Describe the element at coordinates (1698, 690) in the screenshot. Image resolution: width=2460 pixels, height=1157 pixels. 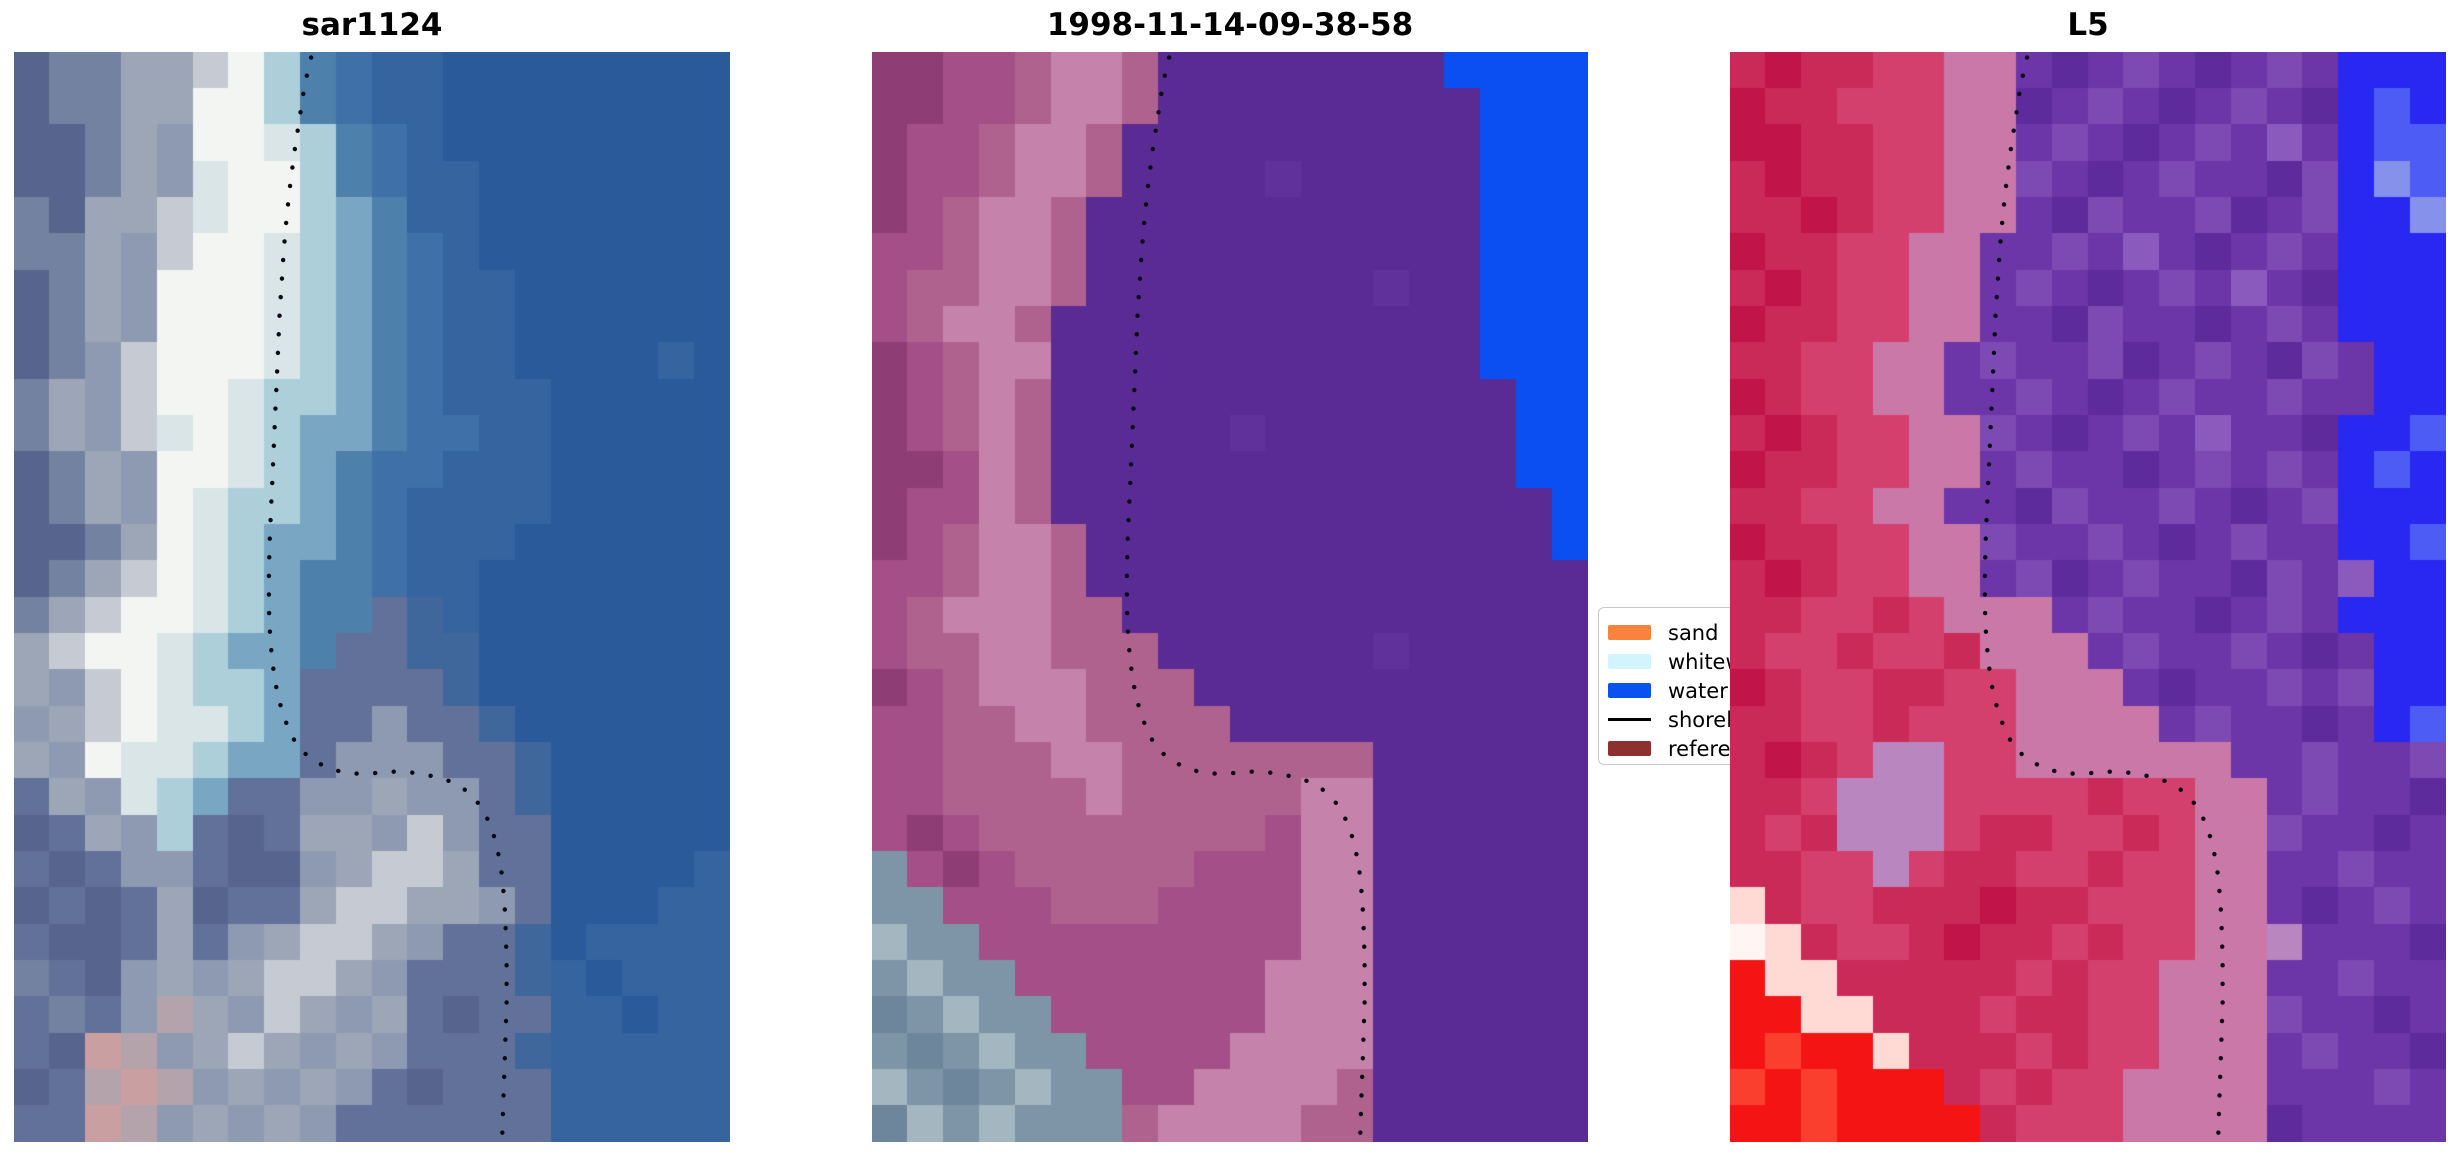
I see `legend-label-water: water` at that location.